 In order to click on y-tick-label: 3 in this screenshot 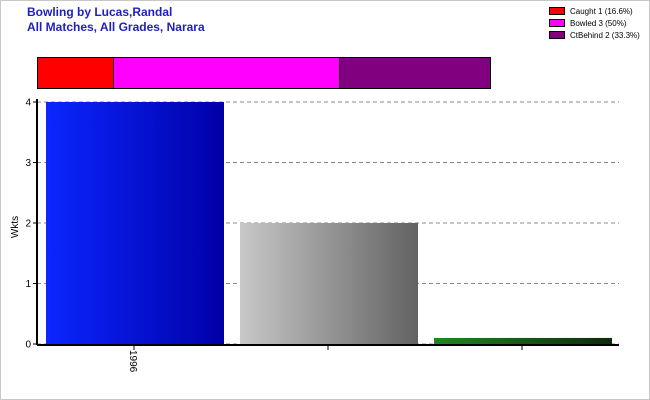, I will do `click(28, 163)`.